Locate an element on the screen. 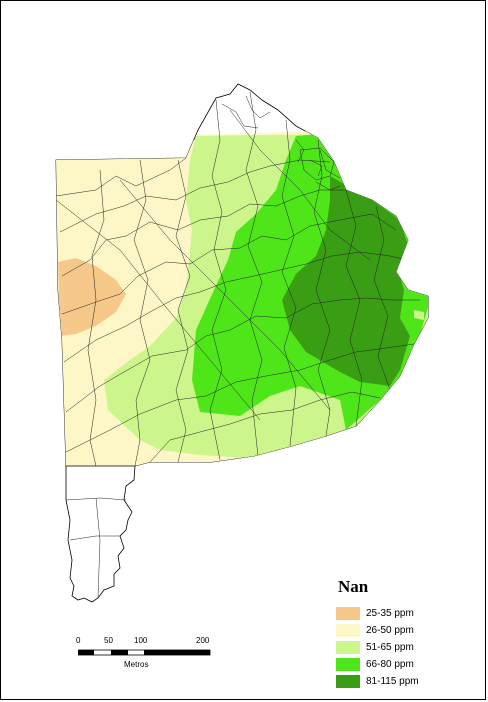  legend-item-26-50: 26-50 ppm is located at coordinates (406, 630).